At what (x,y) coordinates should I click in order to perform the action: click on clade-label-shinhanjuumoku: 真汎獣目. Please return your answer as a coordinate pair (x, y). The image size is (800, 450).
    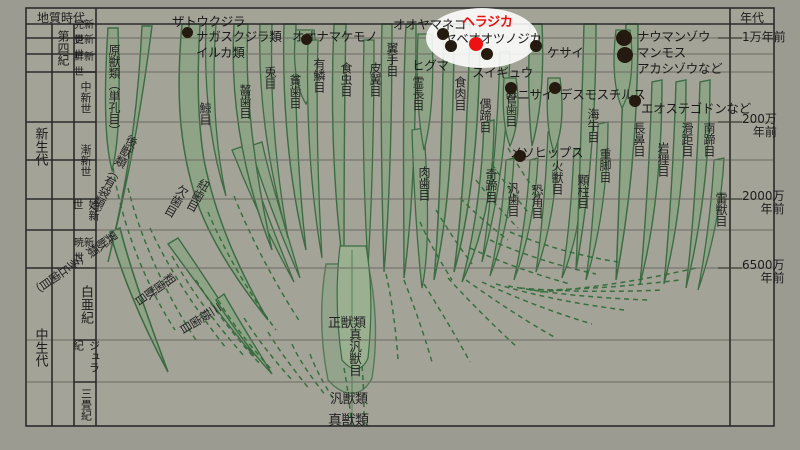
    Looking at the image, I should click on (354, 352).